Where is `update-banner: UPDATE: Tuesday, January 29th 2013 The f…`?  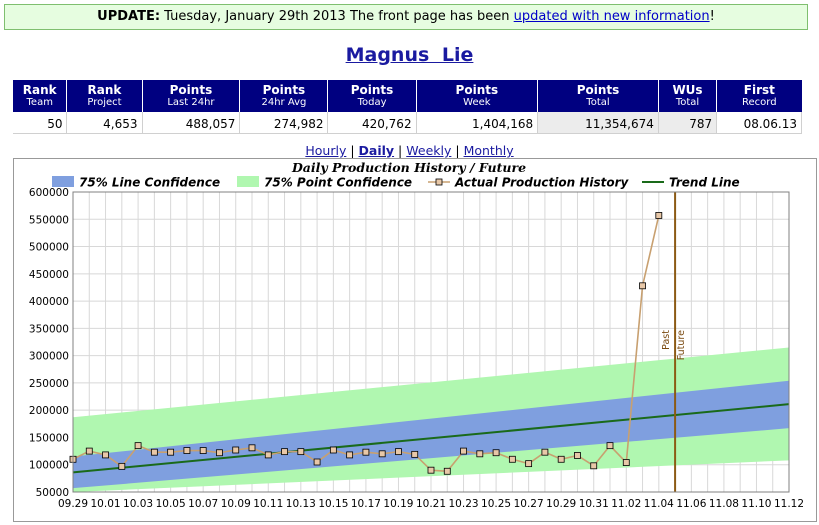
update-banner: UPDATE: Tuesday, January 29th 2013 The f… is located at coordinates (406, 17).